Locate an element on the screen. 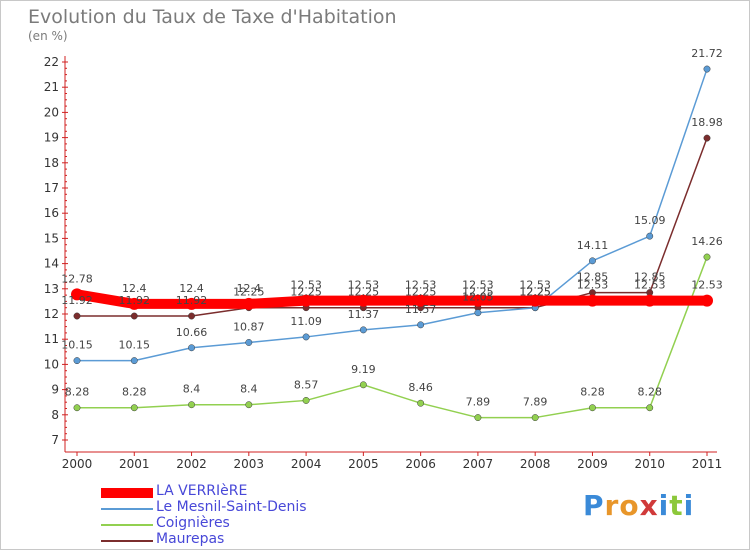 This screenshot has height=550, width=750. x-tick-label: 2007 is located at coordinates (478, 464).